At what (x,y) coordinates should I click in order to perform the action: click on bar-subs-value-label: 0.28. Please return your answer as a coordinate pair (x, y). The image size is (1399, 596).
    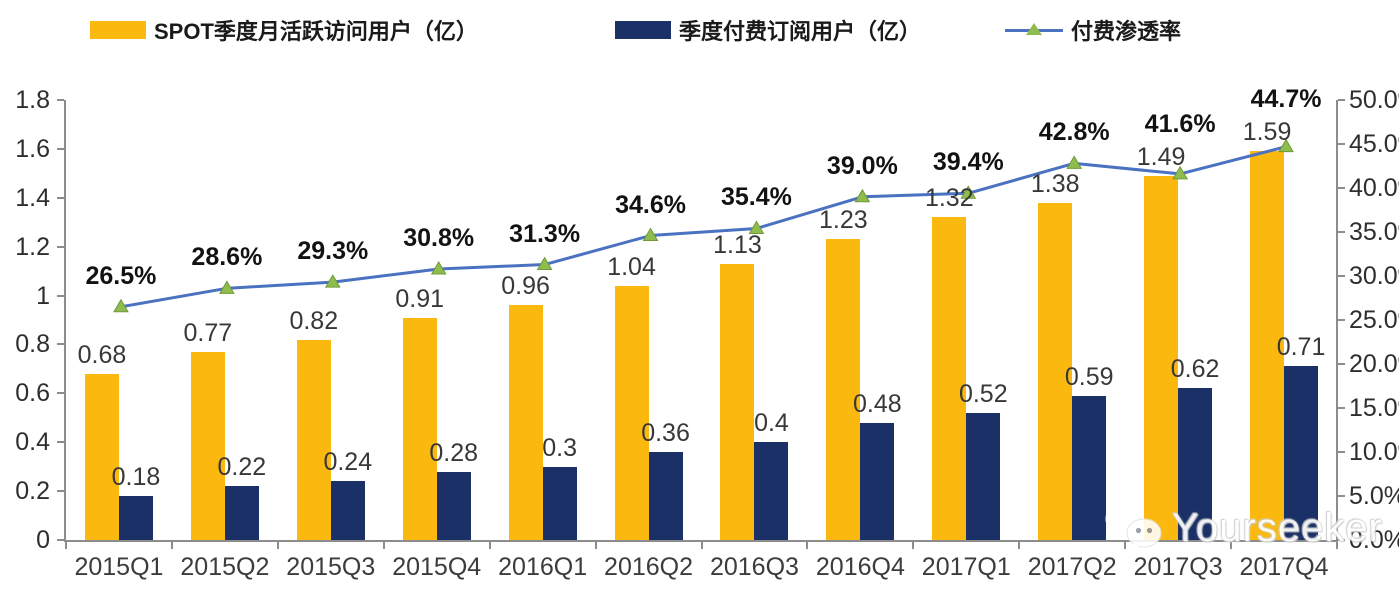
    Looking at the image, I should click on (454, 452).